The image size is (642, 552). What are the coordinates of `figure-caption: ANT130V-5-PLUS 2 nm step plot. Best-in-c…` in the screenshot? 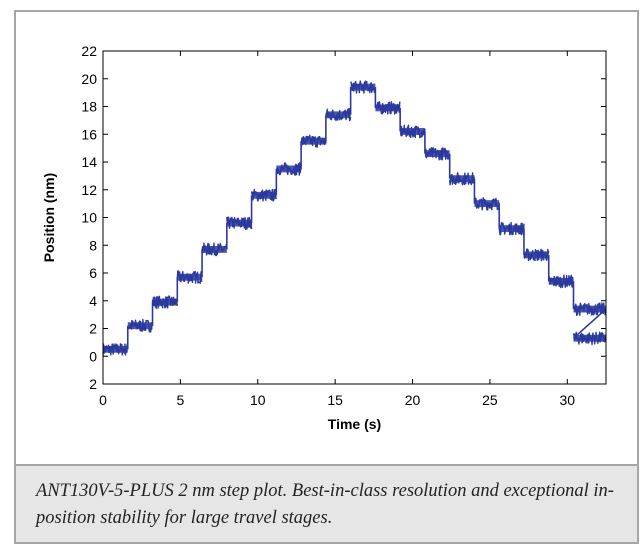 It's located at (326, 503).